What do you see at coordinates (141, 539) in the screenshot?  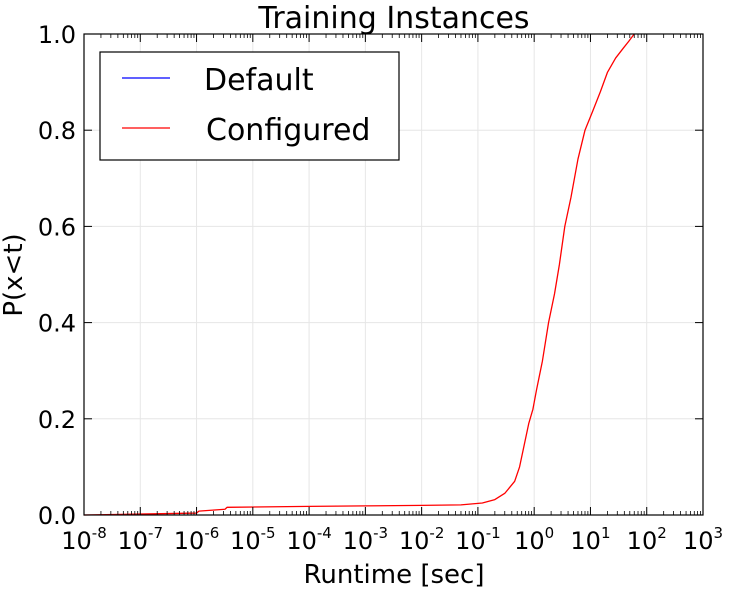 I see `x-tick-label: 10⁻⁷` at bounding box center [141, 539].